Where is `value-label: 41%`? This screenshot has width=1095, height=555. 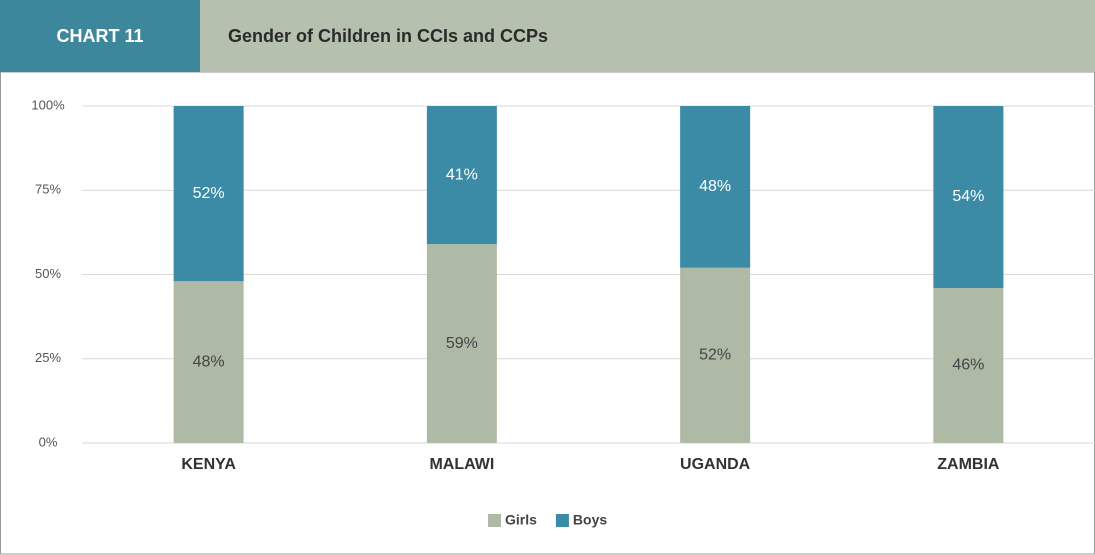 value-label: 41% is located at coordinates (462, 174).